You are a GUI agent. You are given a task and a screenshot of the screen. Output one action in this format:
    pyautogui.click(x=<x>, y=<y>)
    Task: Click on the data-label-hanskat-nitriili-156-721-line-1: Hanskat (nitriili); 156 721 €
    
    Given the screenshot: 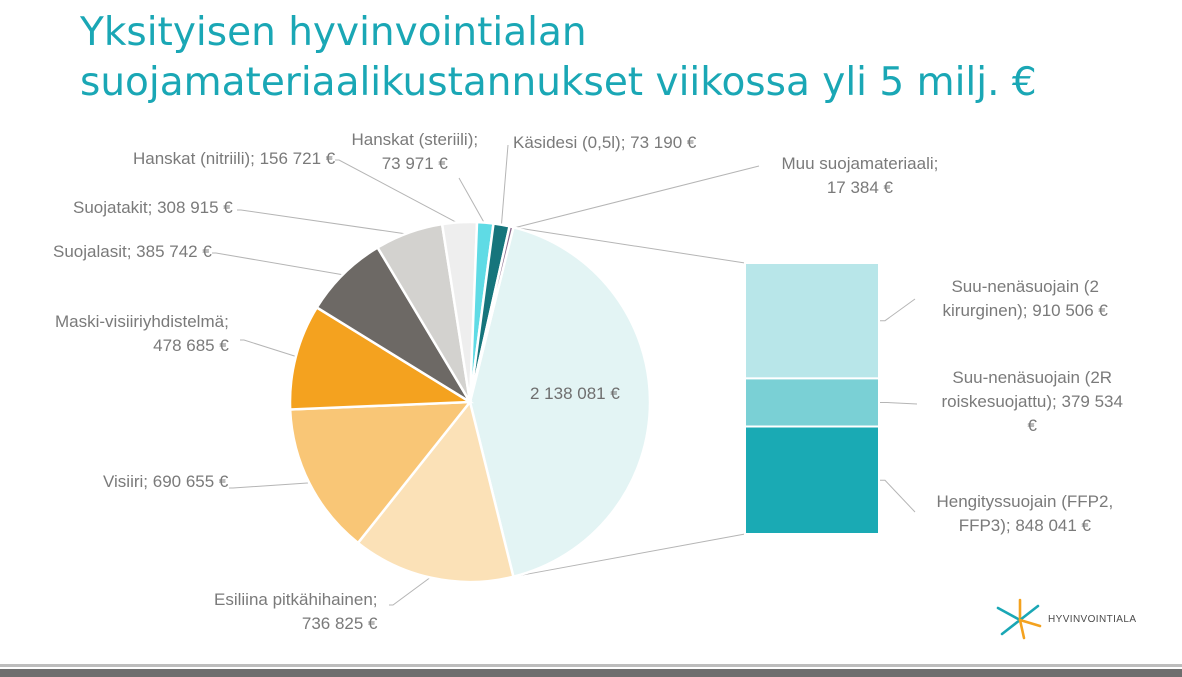 What is the action you would take?
    pyautogui.click(x=234, y=158)
    